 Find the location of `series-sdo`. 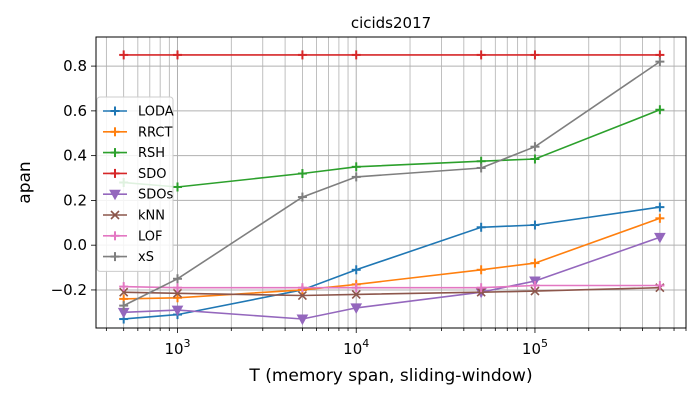

series-sdo is located at coordinates (392, 55).